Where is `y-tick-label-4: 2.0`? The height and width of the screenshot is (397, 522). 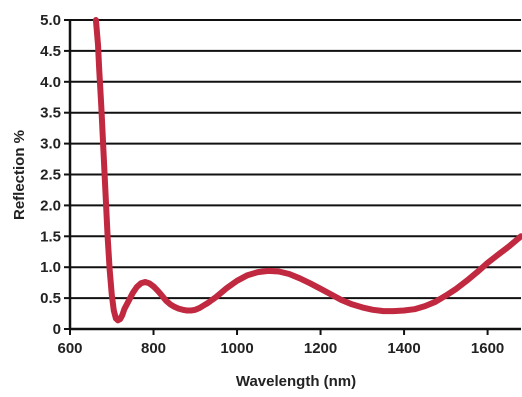 y-tick-label-4: 2.0 is located at coordinates (50, 205).